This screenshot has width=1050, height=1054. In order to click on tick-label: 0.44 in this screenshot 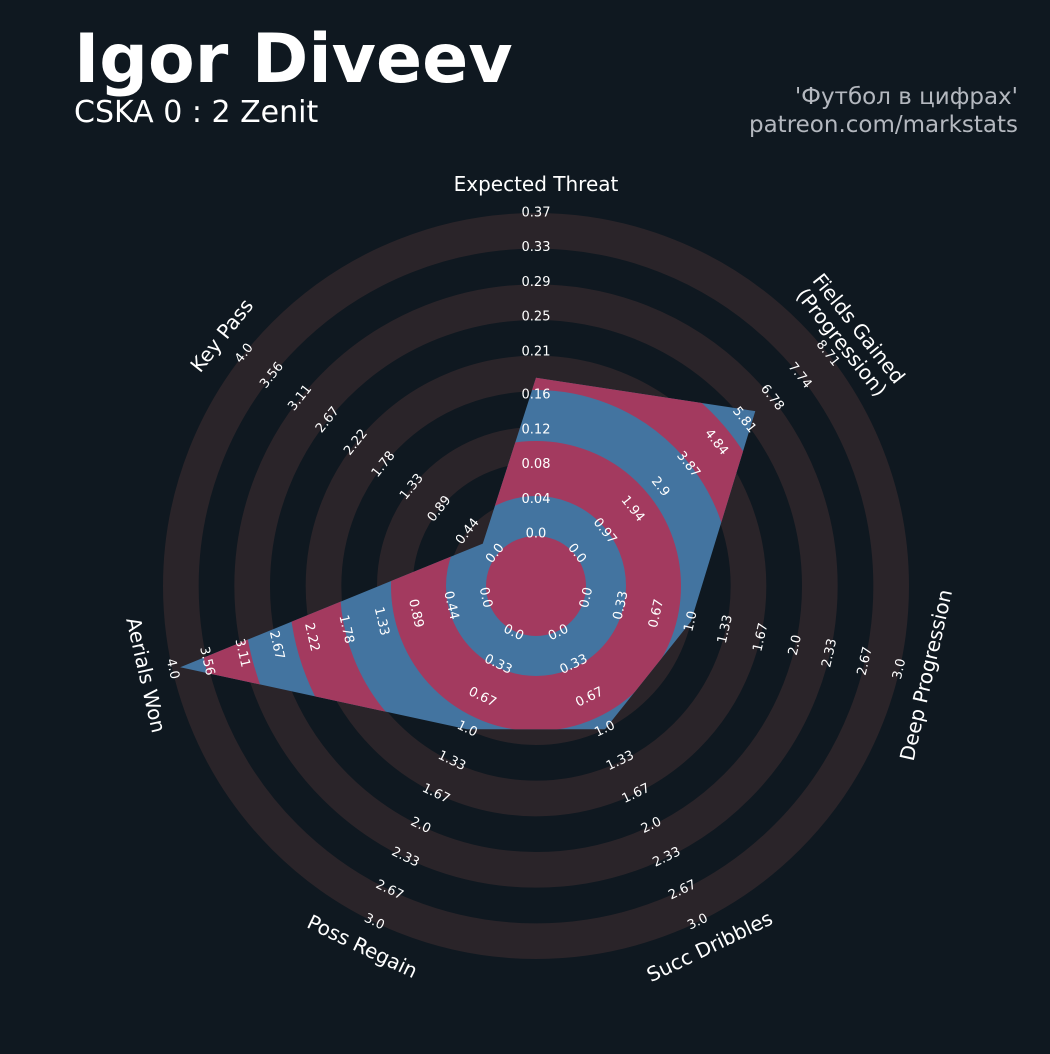, I will do `click(450, 606)`.